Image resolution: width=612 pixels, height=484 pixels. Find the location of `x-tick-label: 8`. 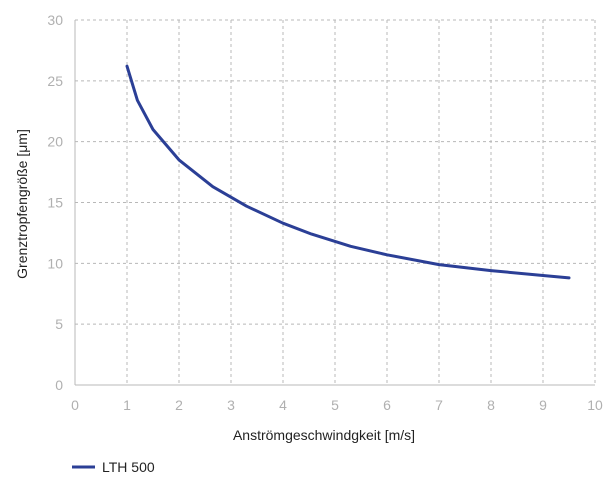

x-tick-label: 8 is located at coordinates (491, 405).